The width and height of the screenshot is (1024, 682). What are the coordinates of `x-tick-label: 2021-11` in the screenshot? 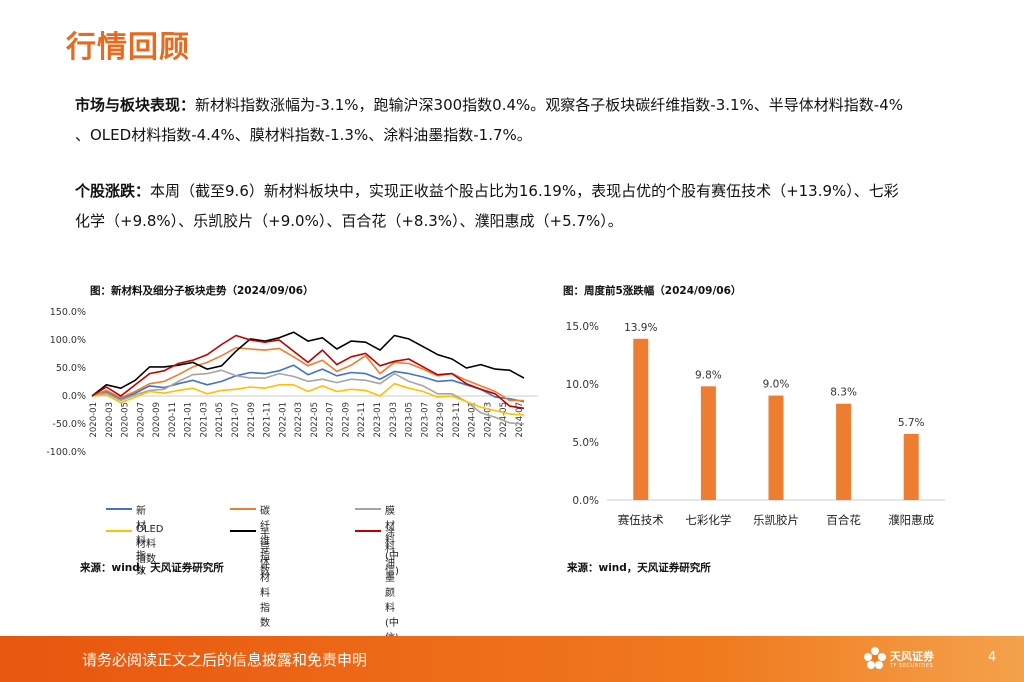 It's located at (268, 420).